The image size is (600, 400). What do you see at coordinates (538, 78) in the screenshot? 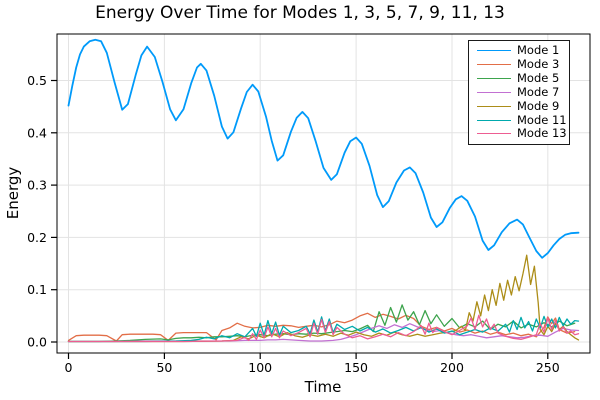
I see `legend-label: Mode 5` at bounding box center [538, 78].